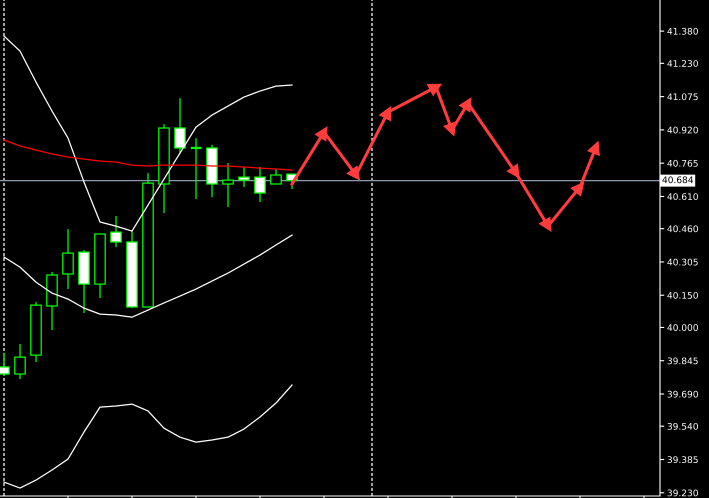 This screenshot has height=498, width=709. What do you see at coordinates (148, 155) in the screenshot?
I see `line-series` at bounding box center [148, 155].